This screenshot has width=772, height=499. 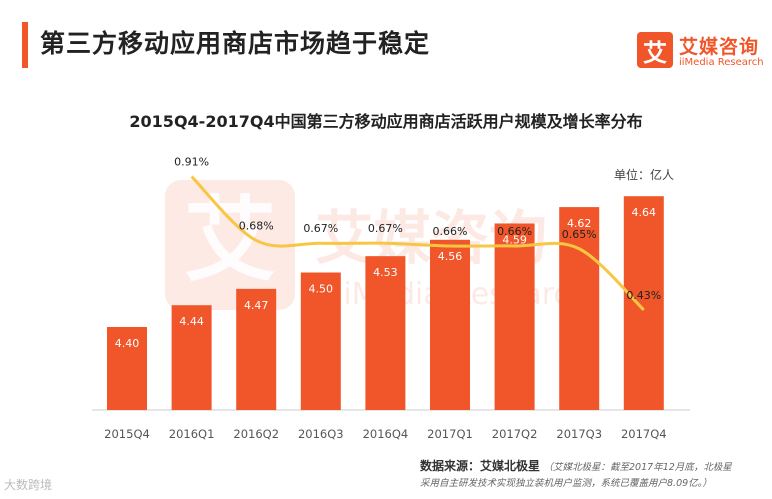 What do you see at coordinates (644, 212) in the screenshot?
I see `bar-value-label: 4.64` at bounding box center [644, 212].